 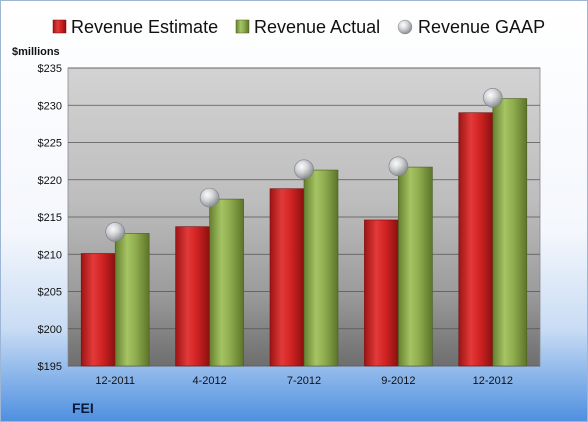 I want to click on legend-swatch-revenue-actual, so click(x=242, y=26).